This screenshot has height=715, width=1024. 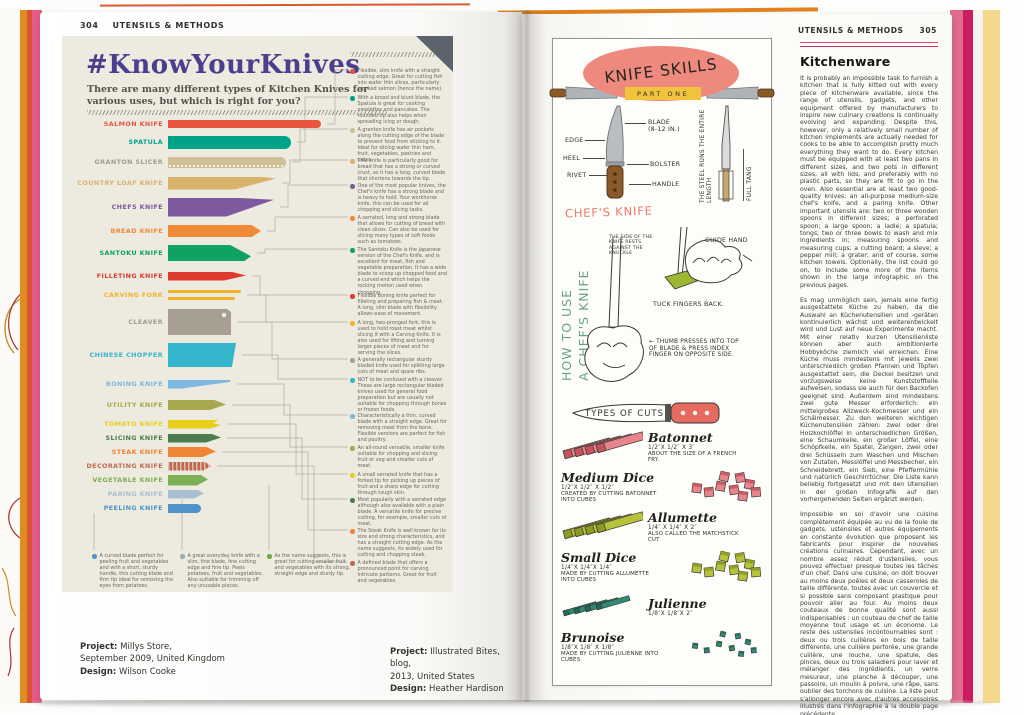 I want to click on knife-label: SPATULA, so click(x=145, y=142).